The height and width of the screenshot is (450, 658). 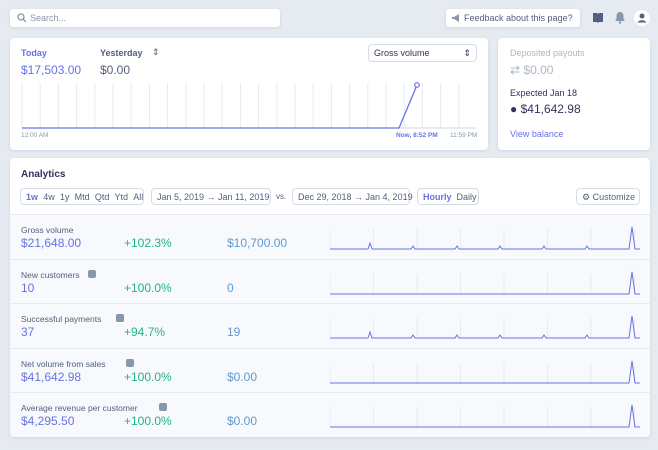 What do you see at coordinates (464, 135) in the screenshot?
I see `axis-end: 11:59 PM` at bounding box center [464, 135].